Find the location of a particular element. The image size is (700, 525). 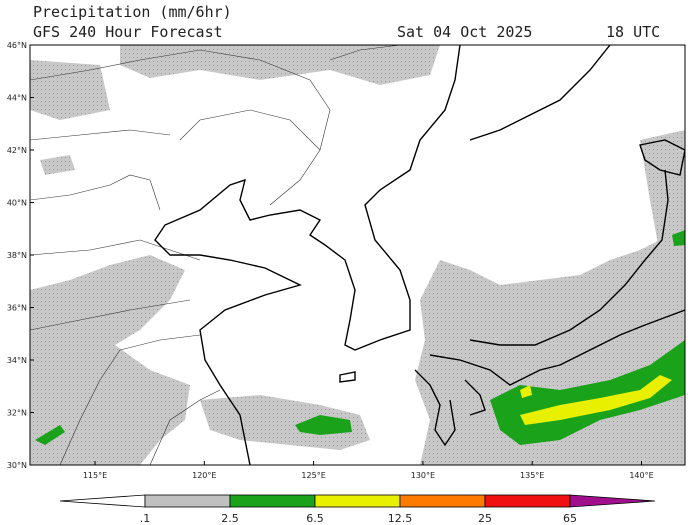

colorbar-label: 12.5 is located at coordinates (400, 518).